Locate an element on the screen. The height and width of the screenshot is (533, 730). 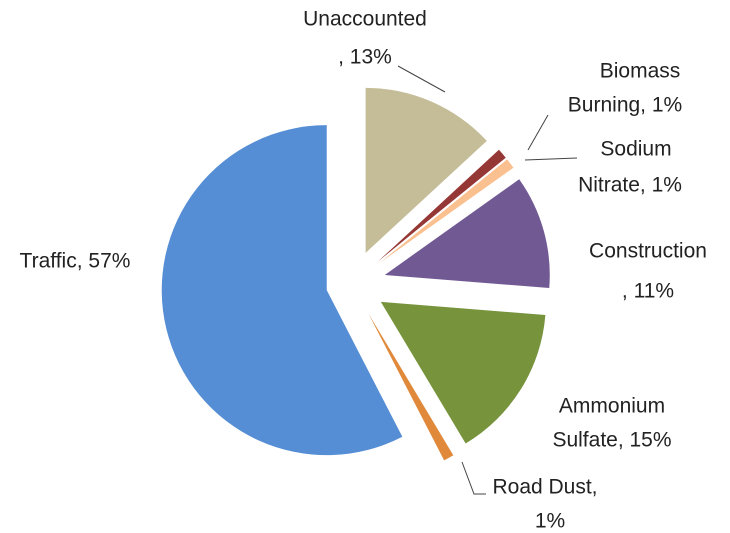
slice-label: Unaccounted is located at coordinates (365, 19).